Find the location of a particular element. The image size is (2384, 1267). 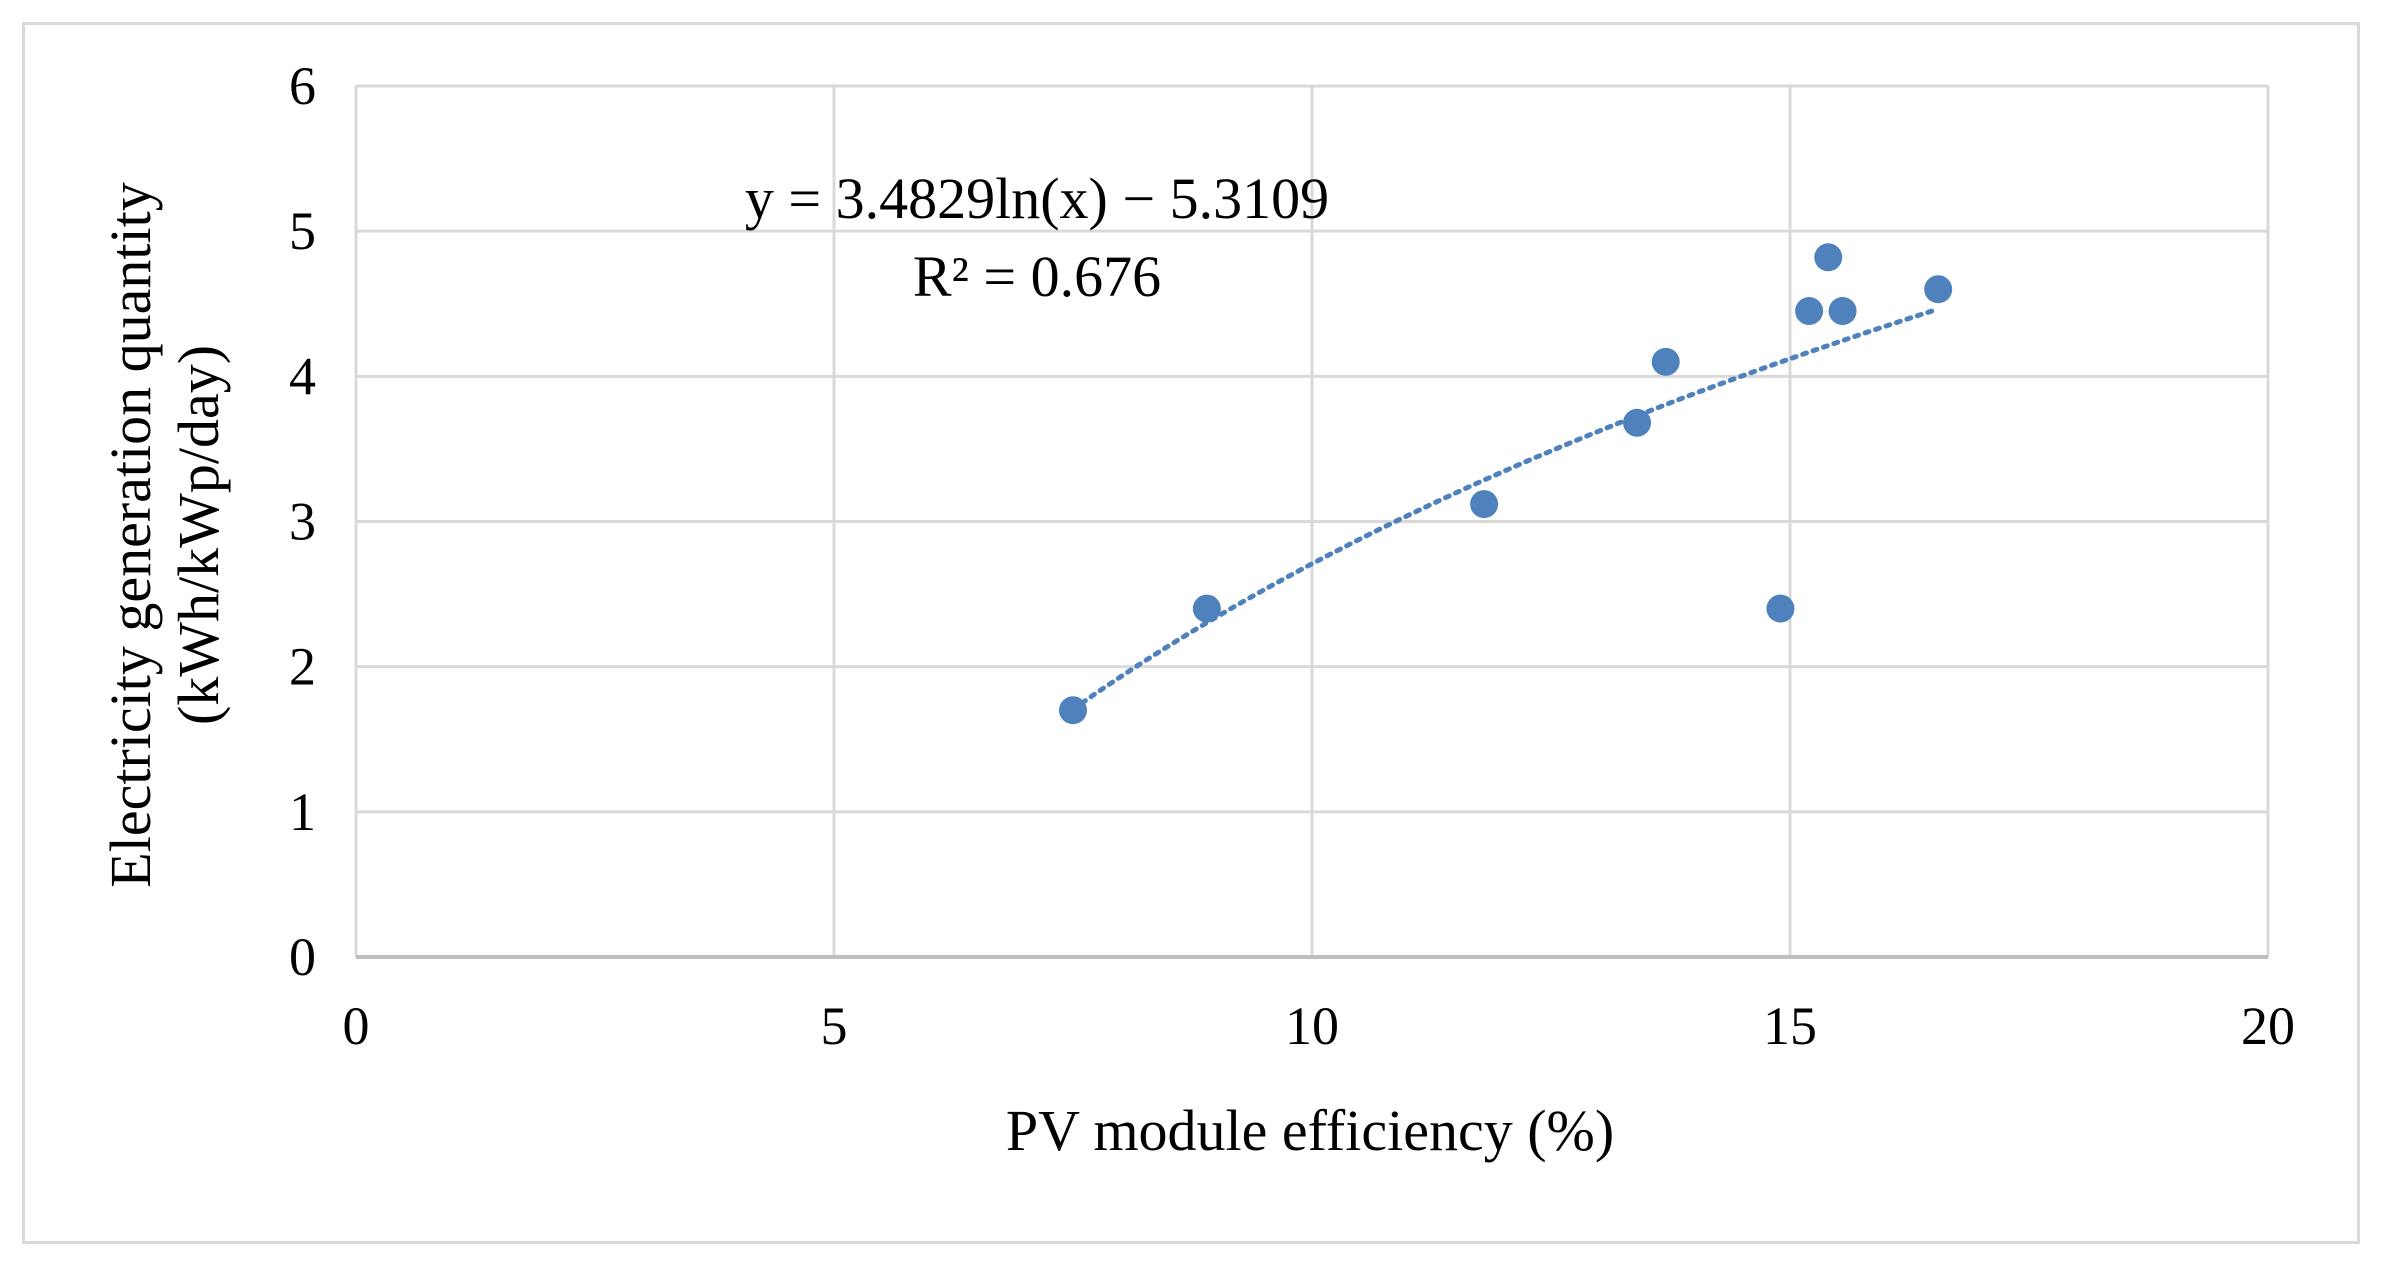

y-tick-label-6: 6 is located at coordinates (302, 86).